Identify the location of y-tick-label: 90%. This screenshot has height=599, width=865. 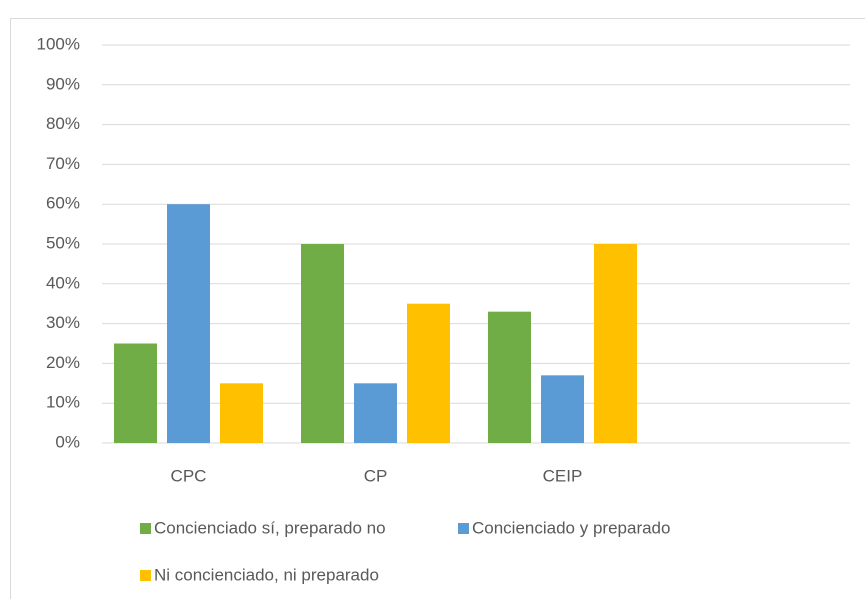
(63, 83).